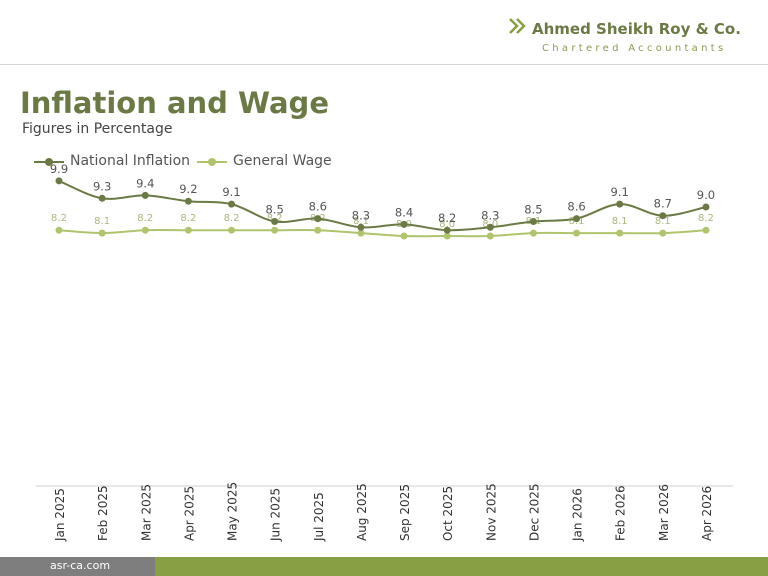  I want to click on data-point-national-inflation-jul-2025, so click(318, 219).